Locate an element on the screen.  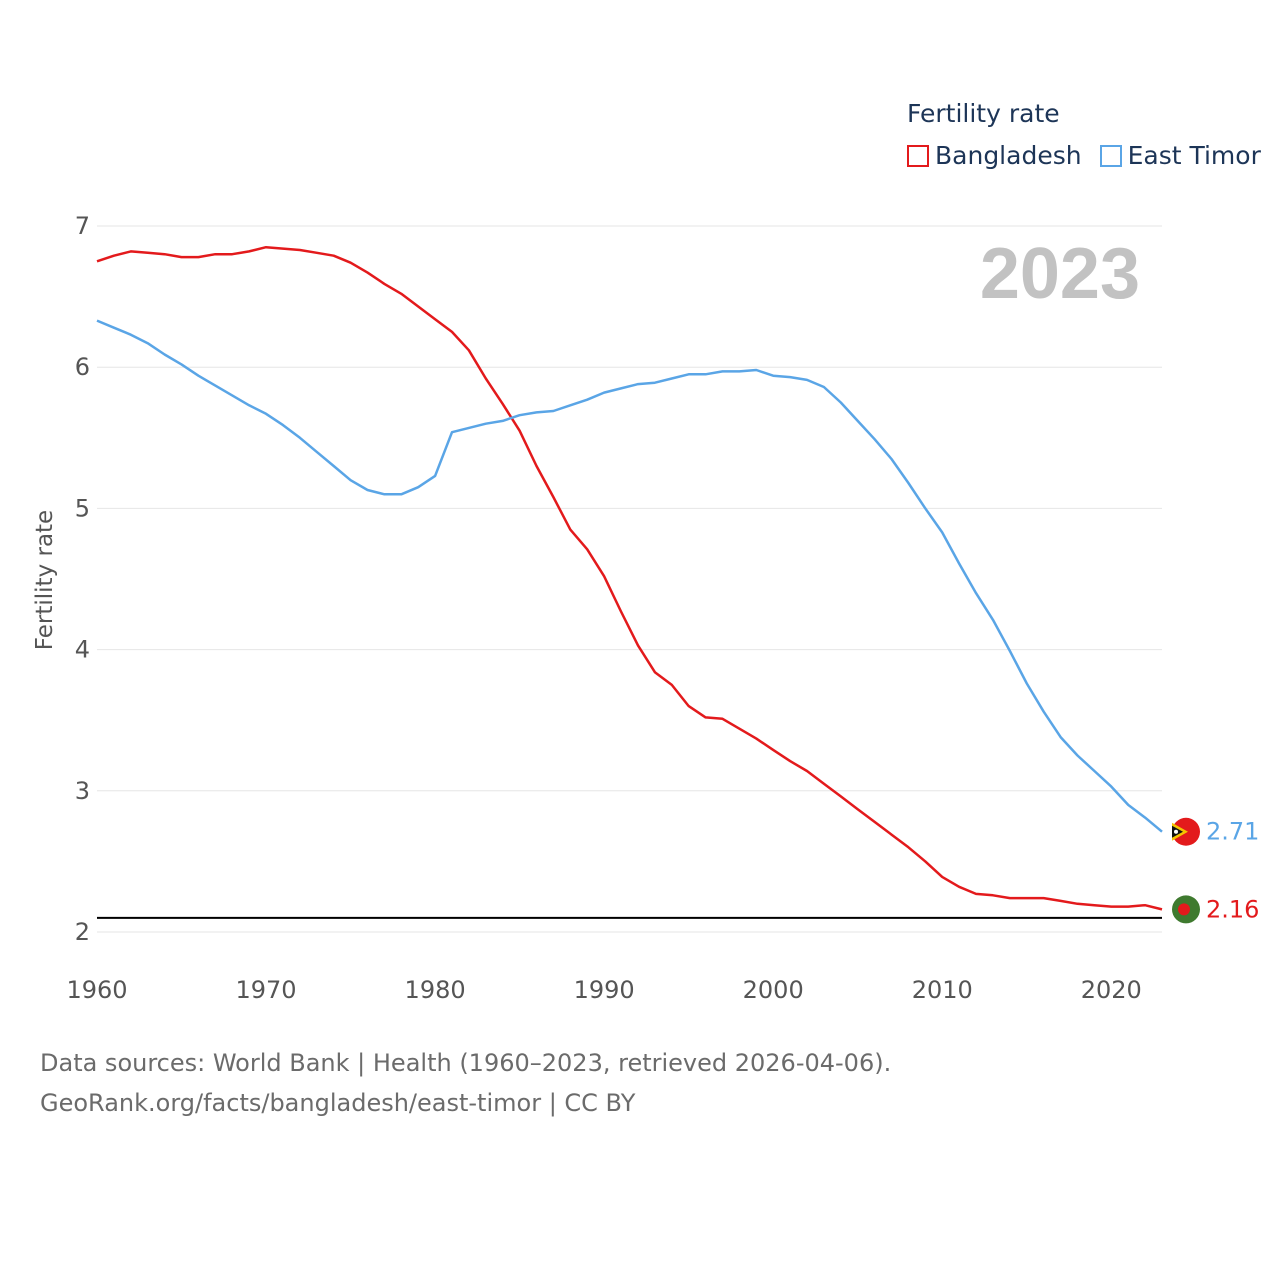
legend-swatch-bangladesh is located at coordinates (918, 155).